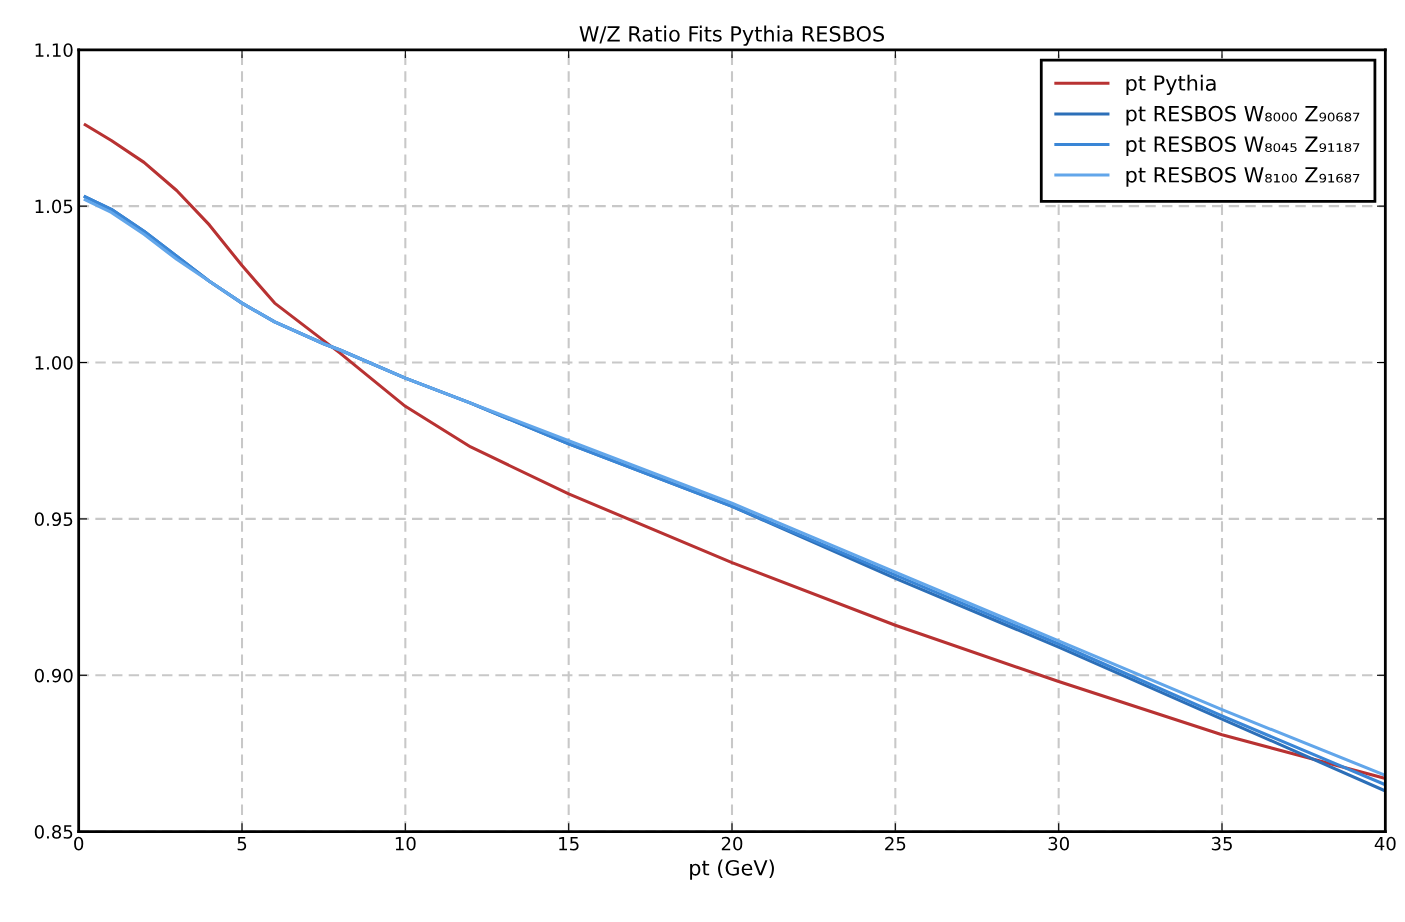  What do you see at coordinates (79, 843) in the screenshot?
I see `x-tick-label: 0` at bounding box center [79, 843].